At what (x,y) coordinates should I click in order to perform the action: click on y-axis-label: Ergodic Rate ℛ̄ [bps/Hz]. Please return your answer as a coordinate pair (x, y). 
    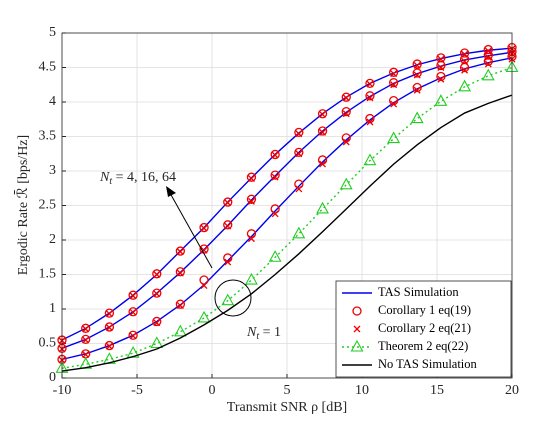
    Looking at the image, I should click on (23, 205).